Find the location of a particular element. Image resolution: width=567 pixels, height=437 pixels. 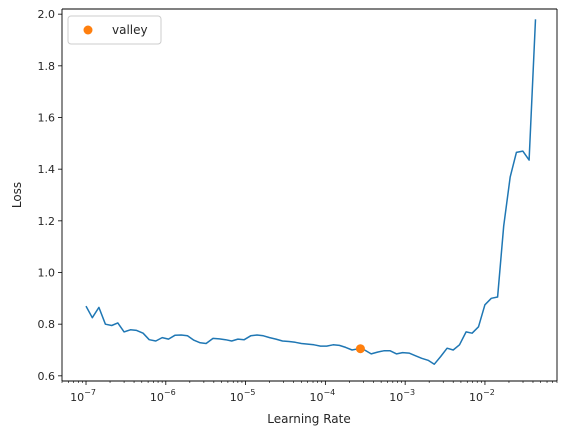

x-tick-label: 10⁻⁵ is located at coordinates (243, 396).